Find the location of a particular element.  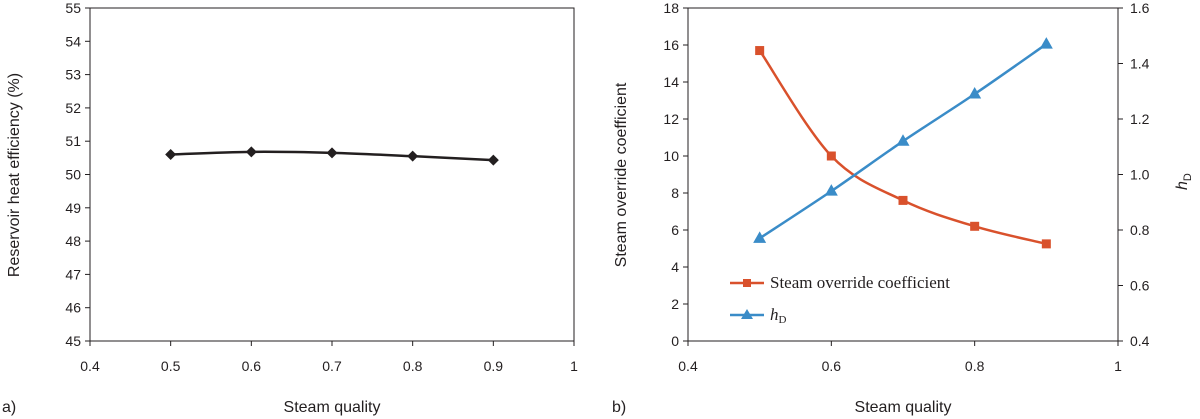

panel-a-y-tick-label: 50 is located at coordinates (73, 175).